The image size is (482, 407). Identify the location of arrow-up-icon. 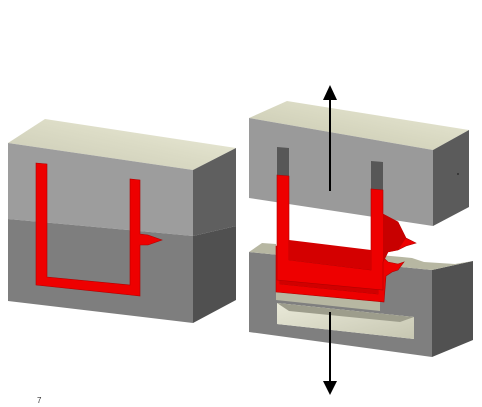
(330, 138).